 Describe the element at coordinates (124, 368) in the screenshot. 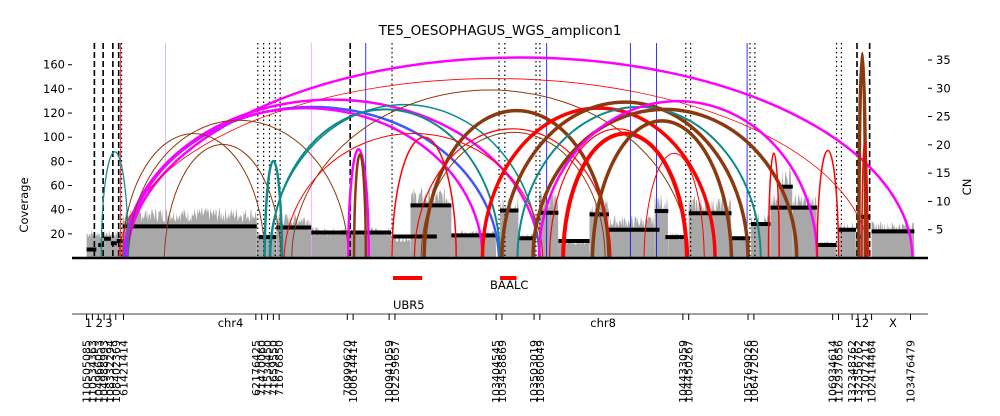

I see `position-label: 61421414` at that location.